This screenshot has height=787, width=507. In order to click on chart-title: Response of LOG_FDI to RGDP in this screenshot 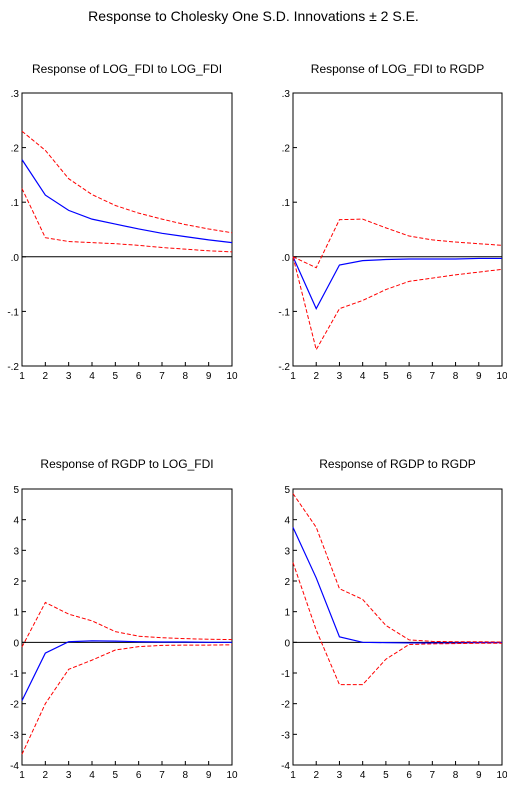, I will do `click(397, 69)`.